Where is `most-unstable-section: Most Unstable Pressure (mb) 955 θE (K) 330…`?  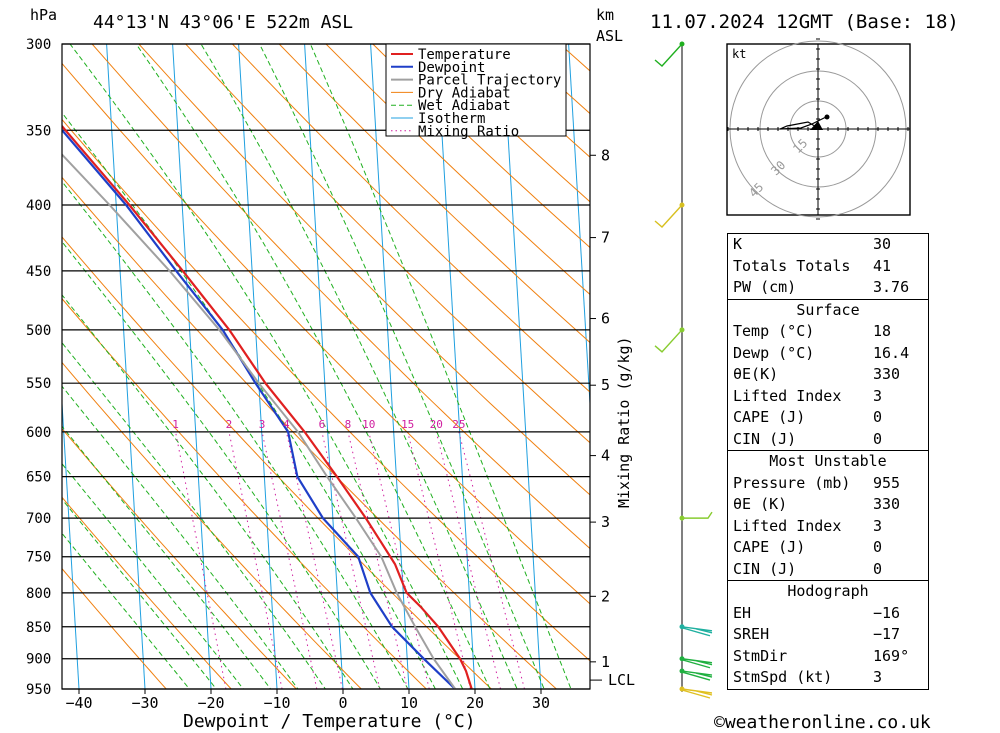 most-unstable-section: Most Unstable Pressure (mb) 955 θE (K) 330… is located at coordinates (828, 515).